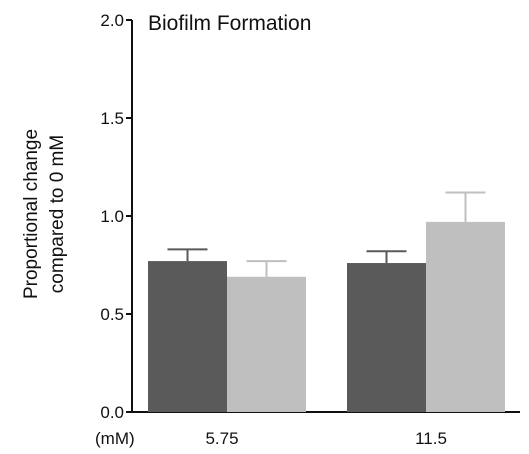  Describe the element at coordinates (229, 23) in the screenshot. I see `chart-title: Biofilm Formation` at that location.